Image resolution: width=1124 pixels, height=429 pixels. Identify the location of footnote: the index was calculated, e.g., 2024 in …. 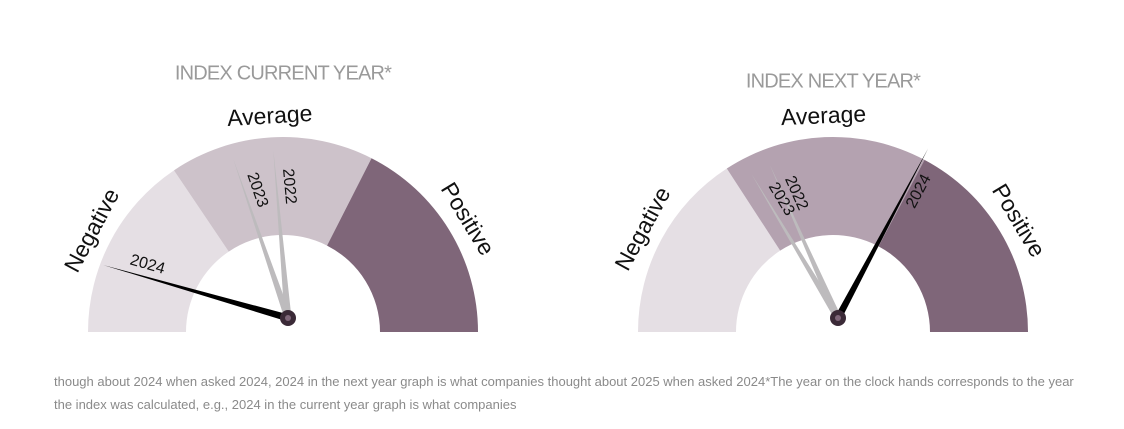
(285, 404).